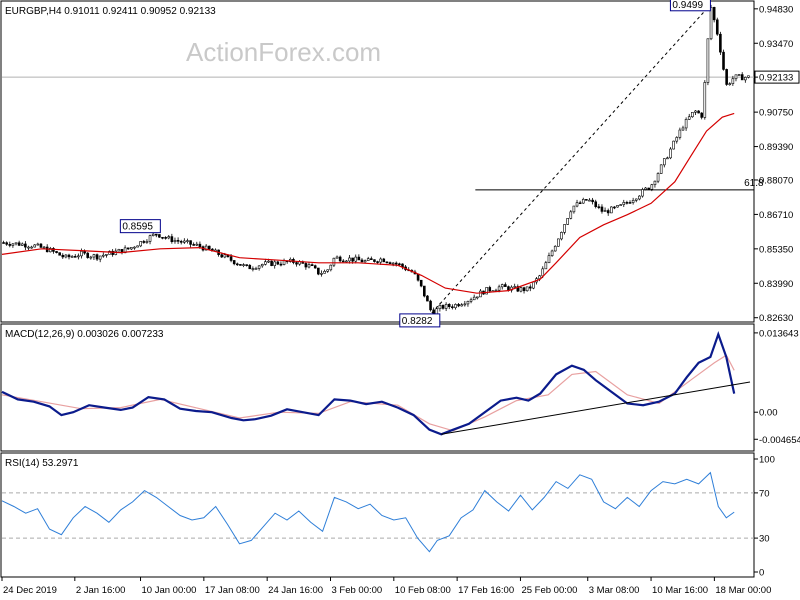 The image size is (800, 600). Describe the element at coordinates (776, 147) in the screenshot. I see `price-tick-label: 0.89390` at that location.